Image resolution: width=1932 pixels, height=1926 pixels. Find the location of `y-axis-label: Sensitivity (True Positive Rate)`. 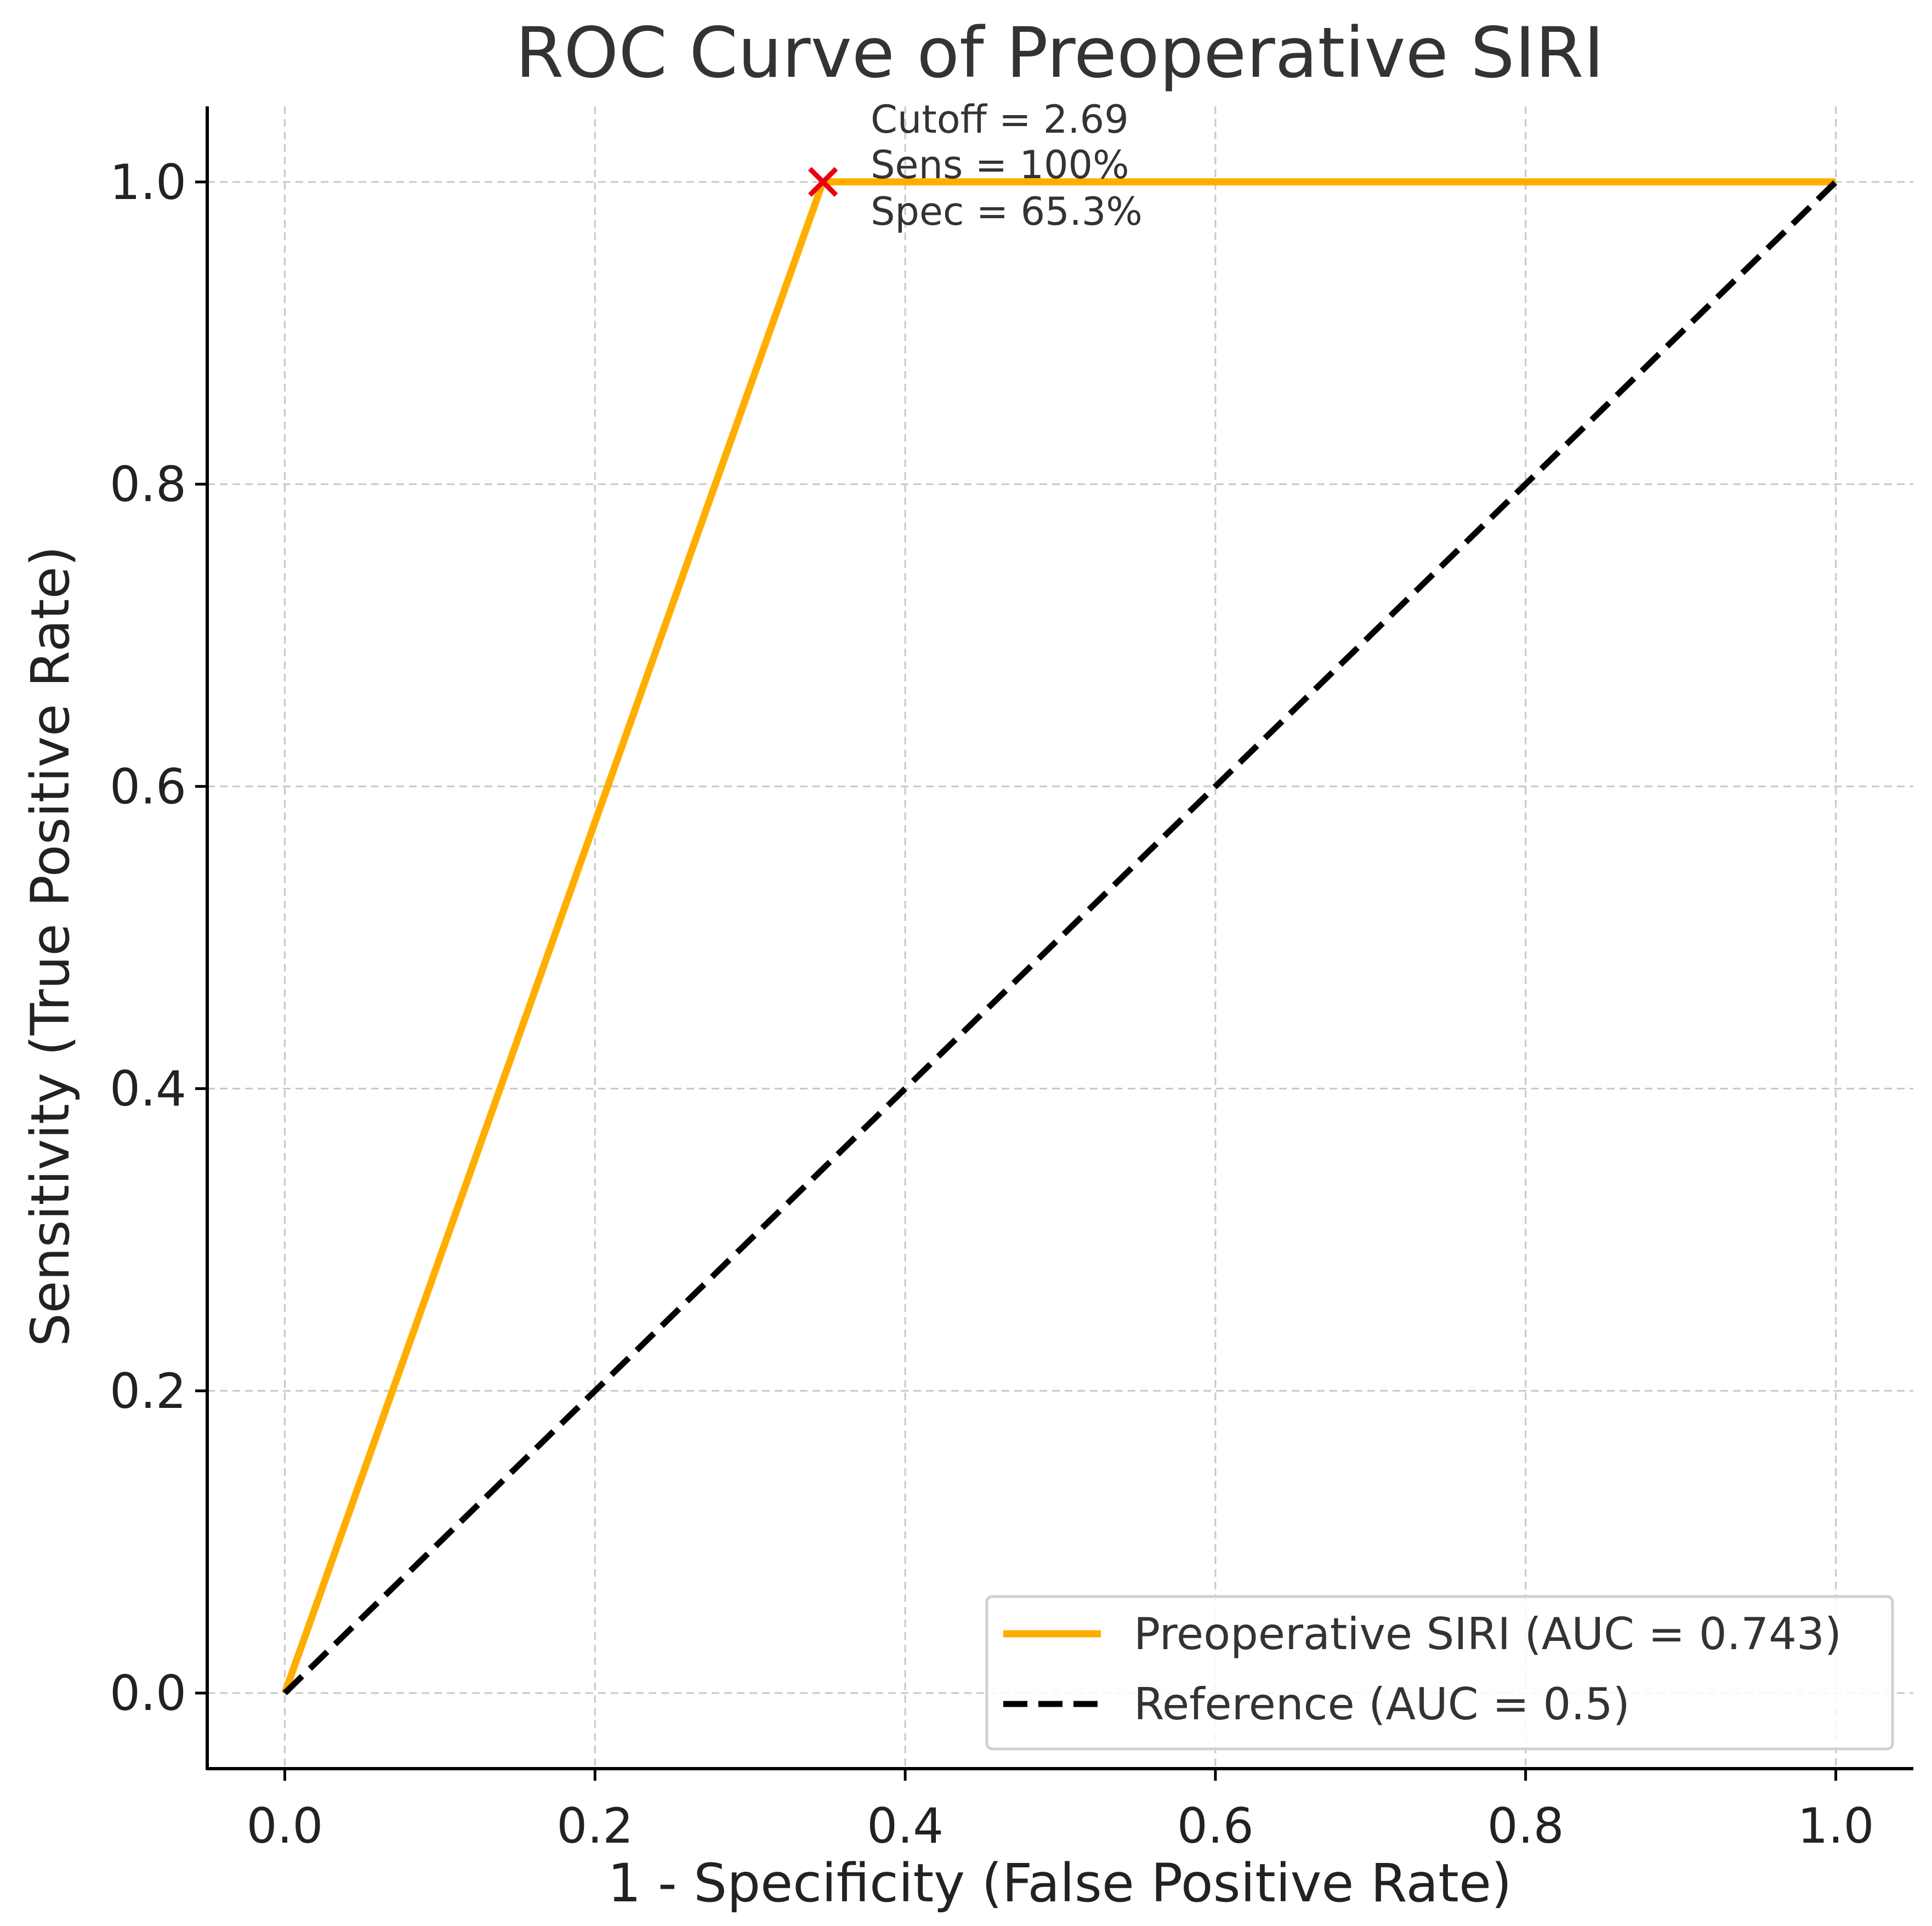

y-axis-label: Sensitivity (True Positive Rate) is located at coordinates (50, 946).